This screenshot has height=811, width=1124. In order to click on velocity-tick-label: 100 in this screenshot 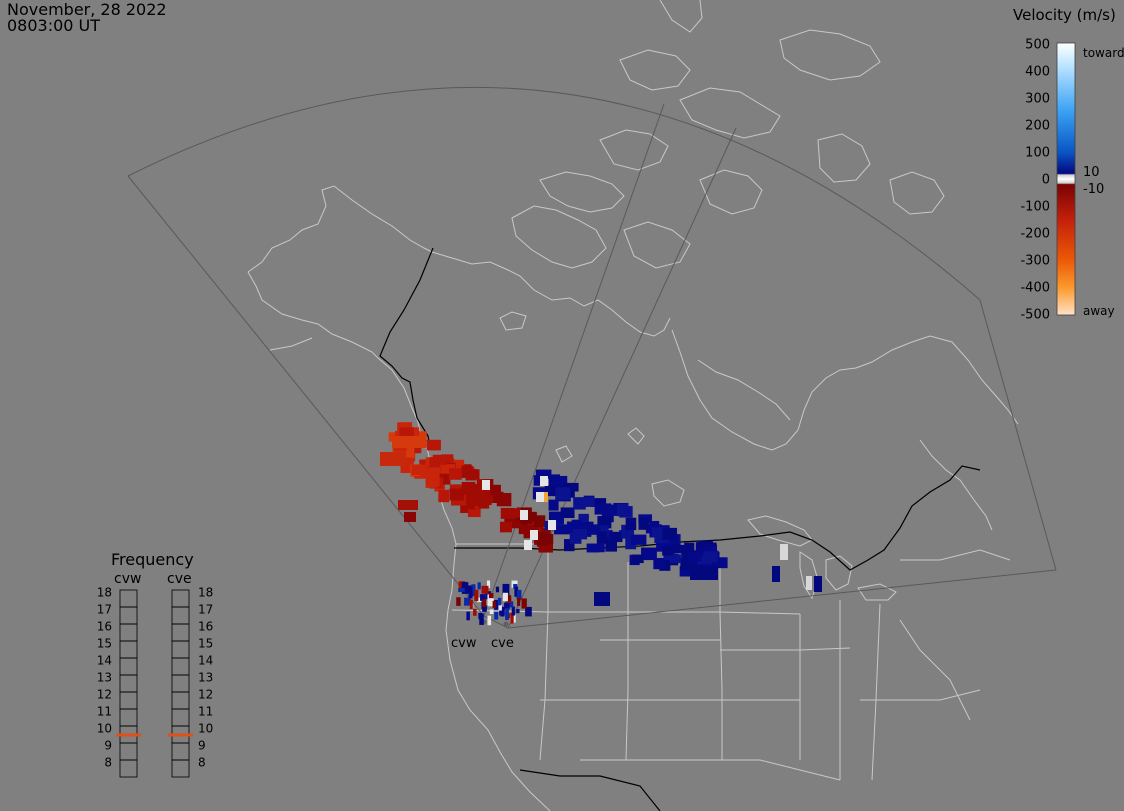, I will do `click(1037, 153)`.